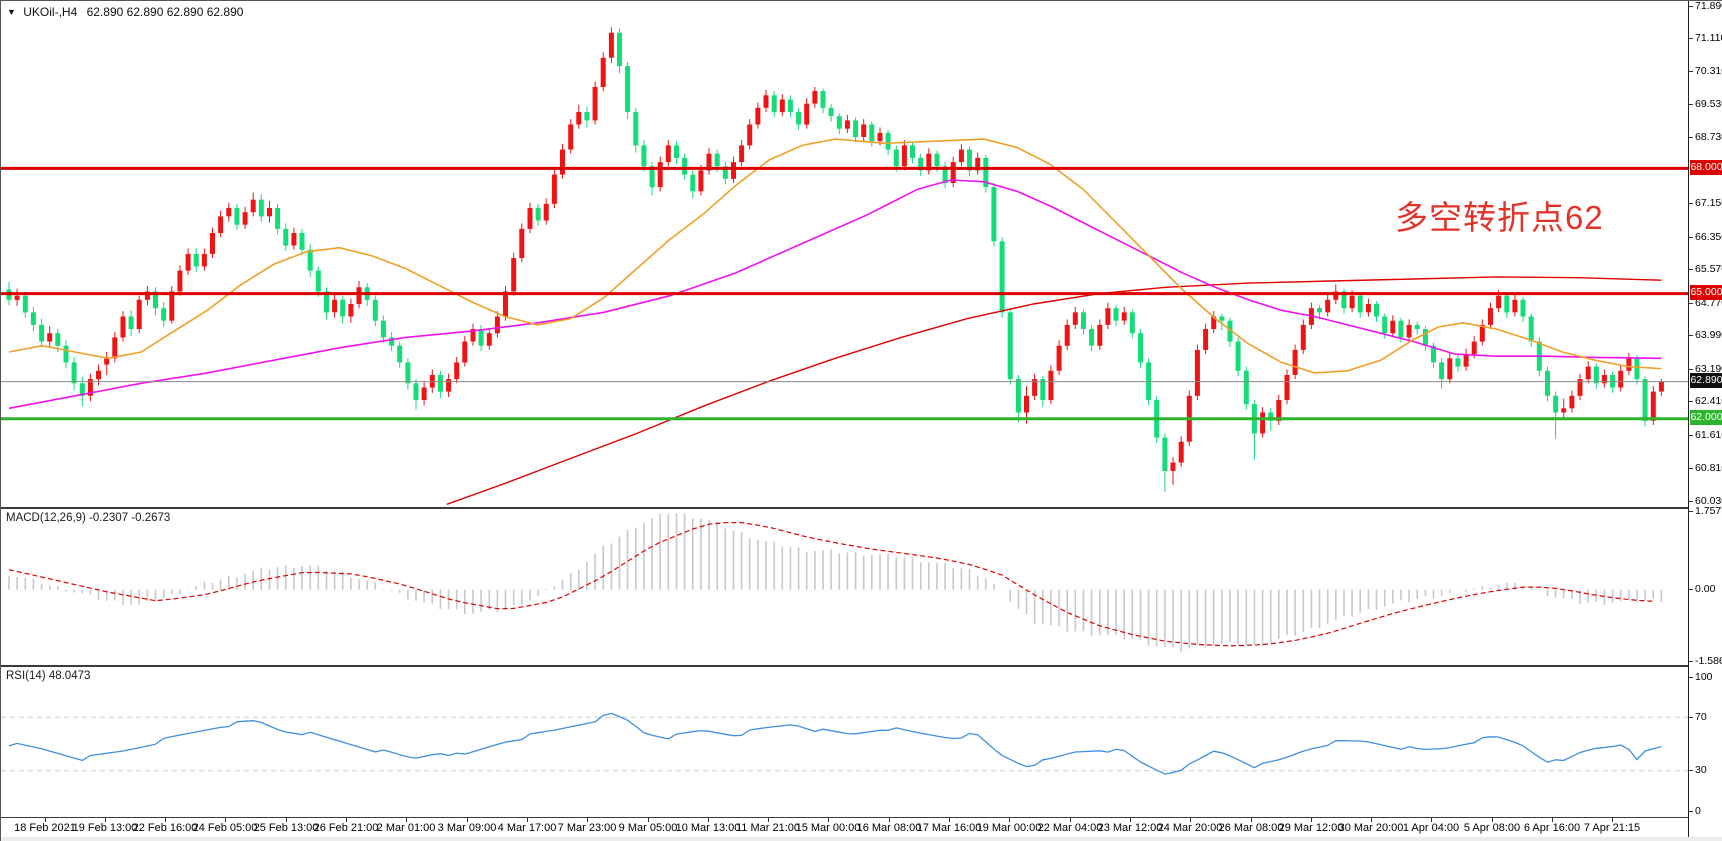 This screenshot has width=1722, height=841. Describe the element at coordinates (648, 828) in the screenshot. I see `date-tick-label: 9 Mar 05:00` at that location.